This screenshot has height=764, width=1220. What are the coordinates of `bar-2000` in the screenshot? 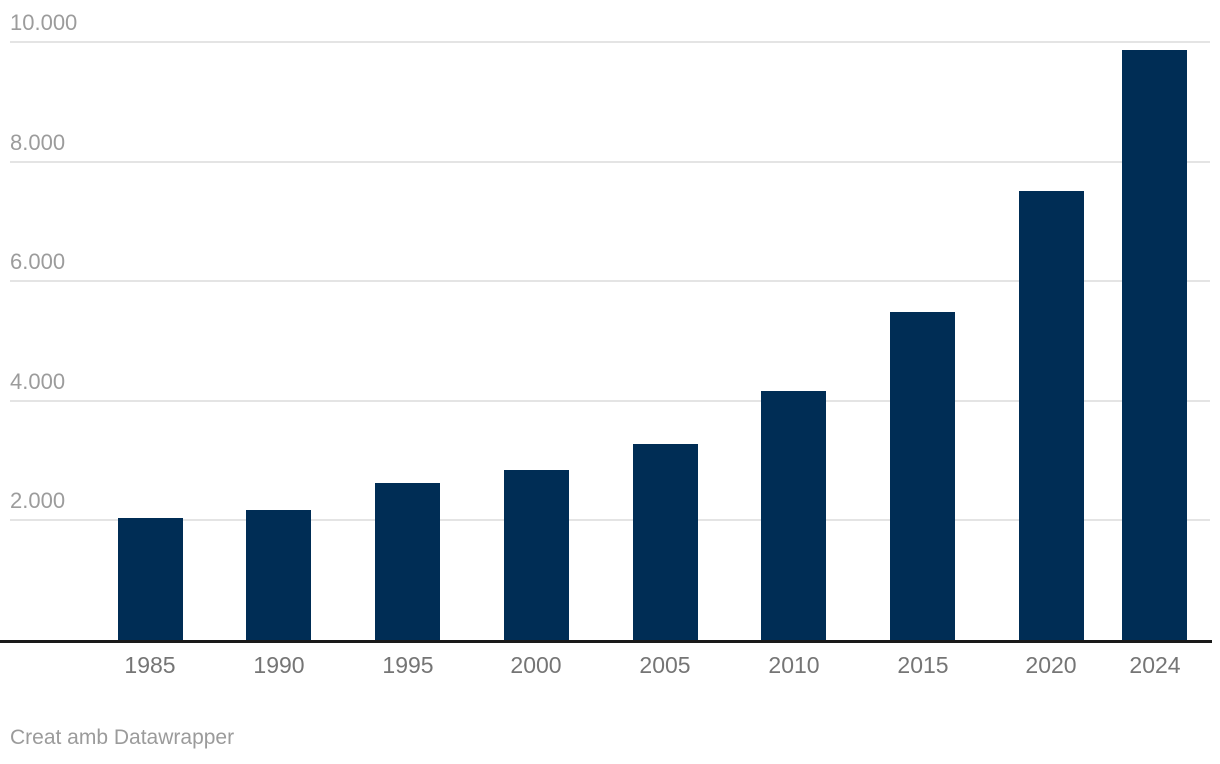 It's located at (536, 555).